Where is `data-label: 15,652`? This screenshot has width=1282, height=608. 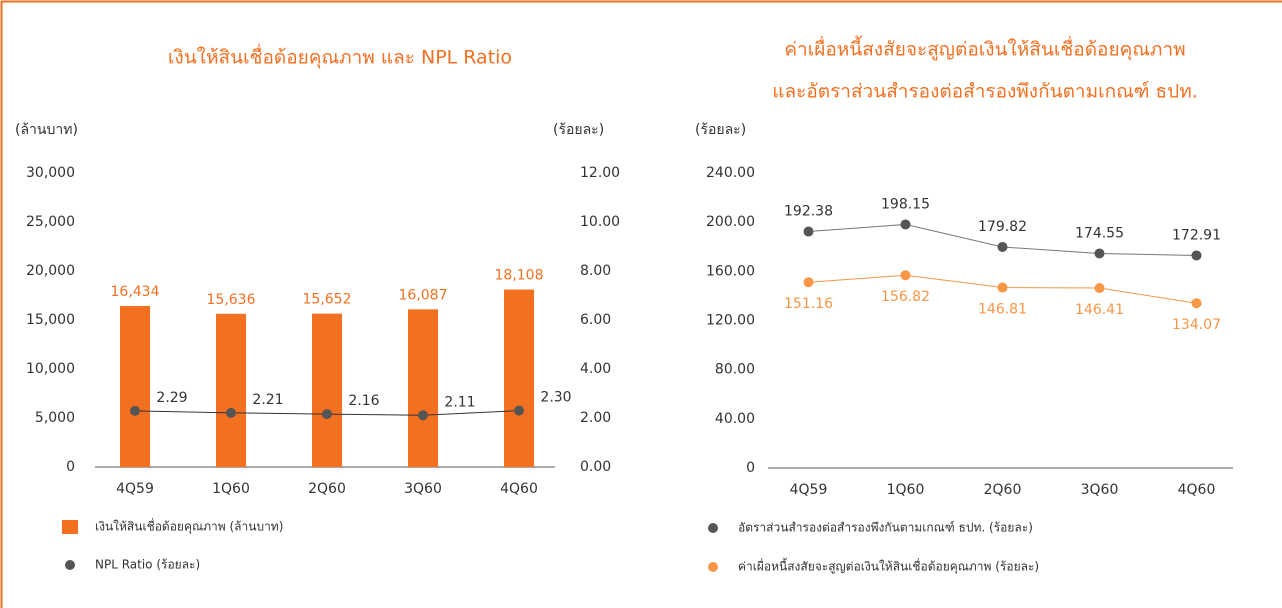
data-label: 15,652 is located at coordinates (327, 300).